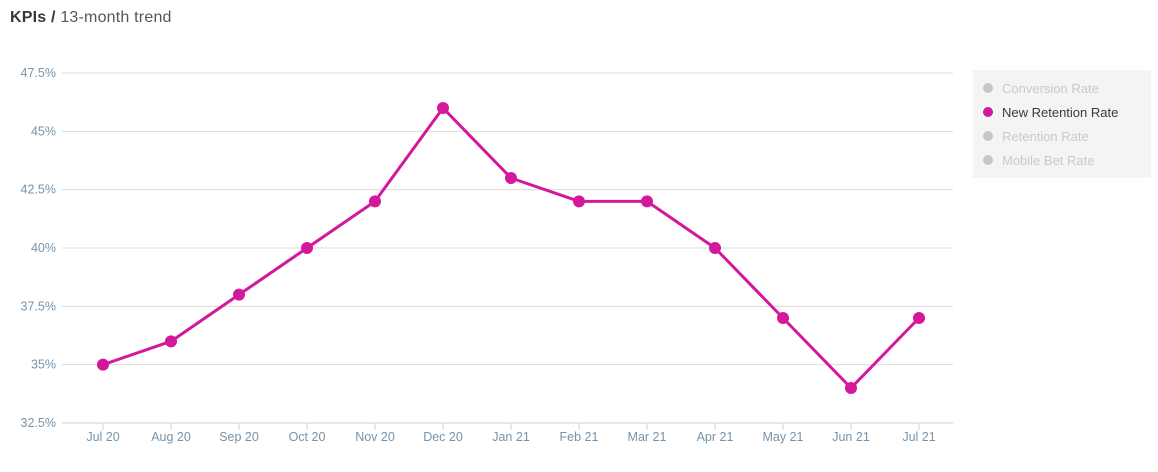 Image resolution: width=1158 pixels, height=472 pixels. I want to click on page-title-subtitle: 13-month trend, so click(116, 17).